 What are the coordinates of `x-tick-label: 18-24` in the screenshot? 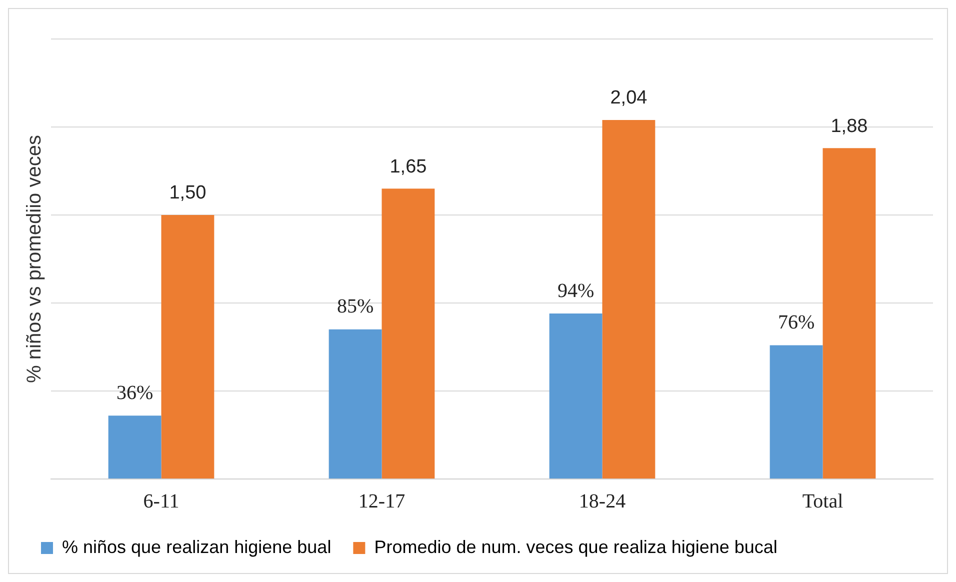 It's located at (602, 501).